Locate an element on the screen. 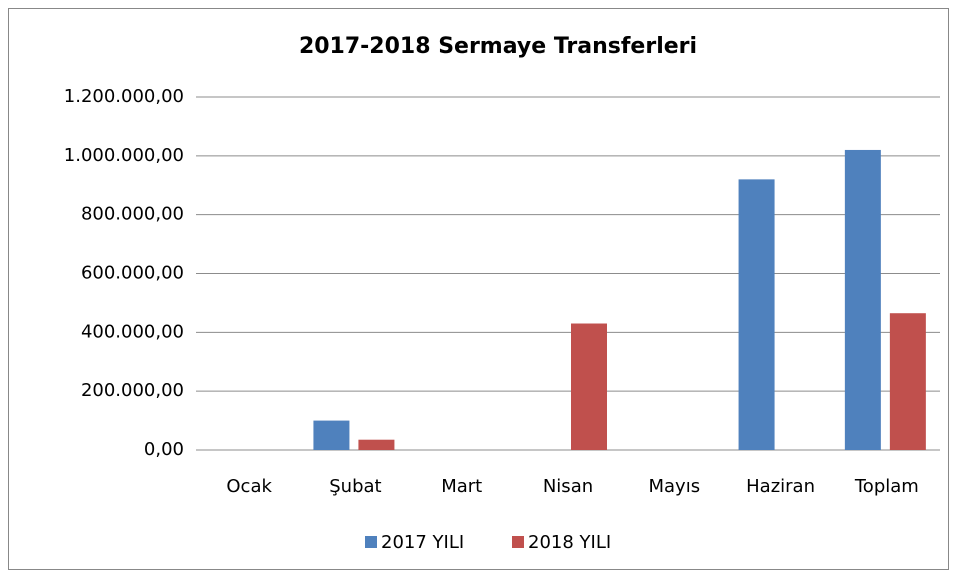 The height and width of the screenshot is (578, 959). x-tick-label: Nisan is located at coordinates (568, 486).